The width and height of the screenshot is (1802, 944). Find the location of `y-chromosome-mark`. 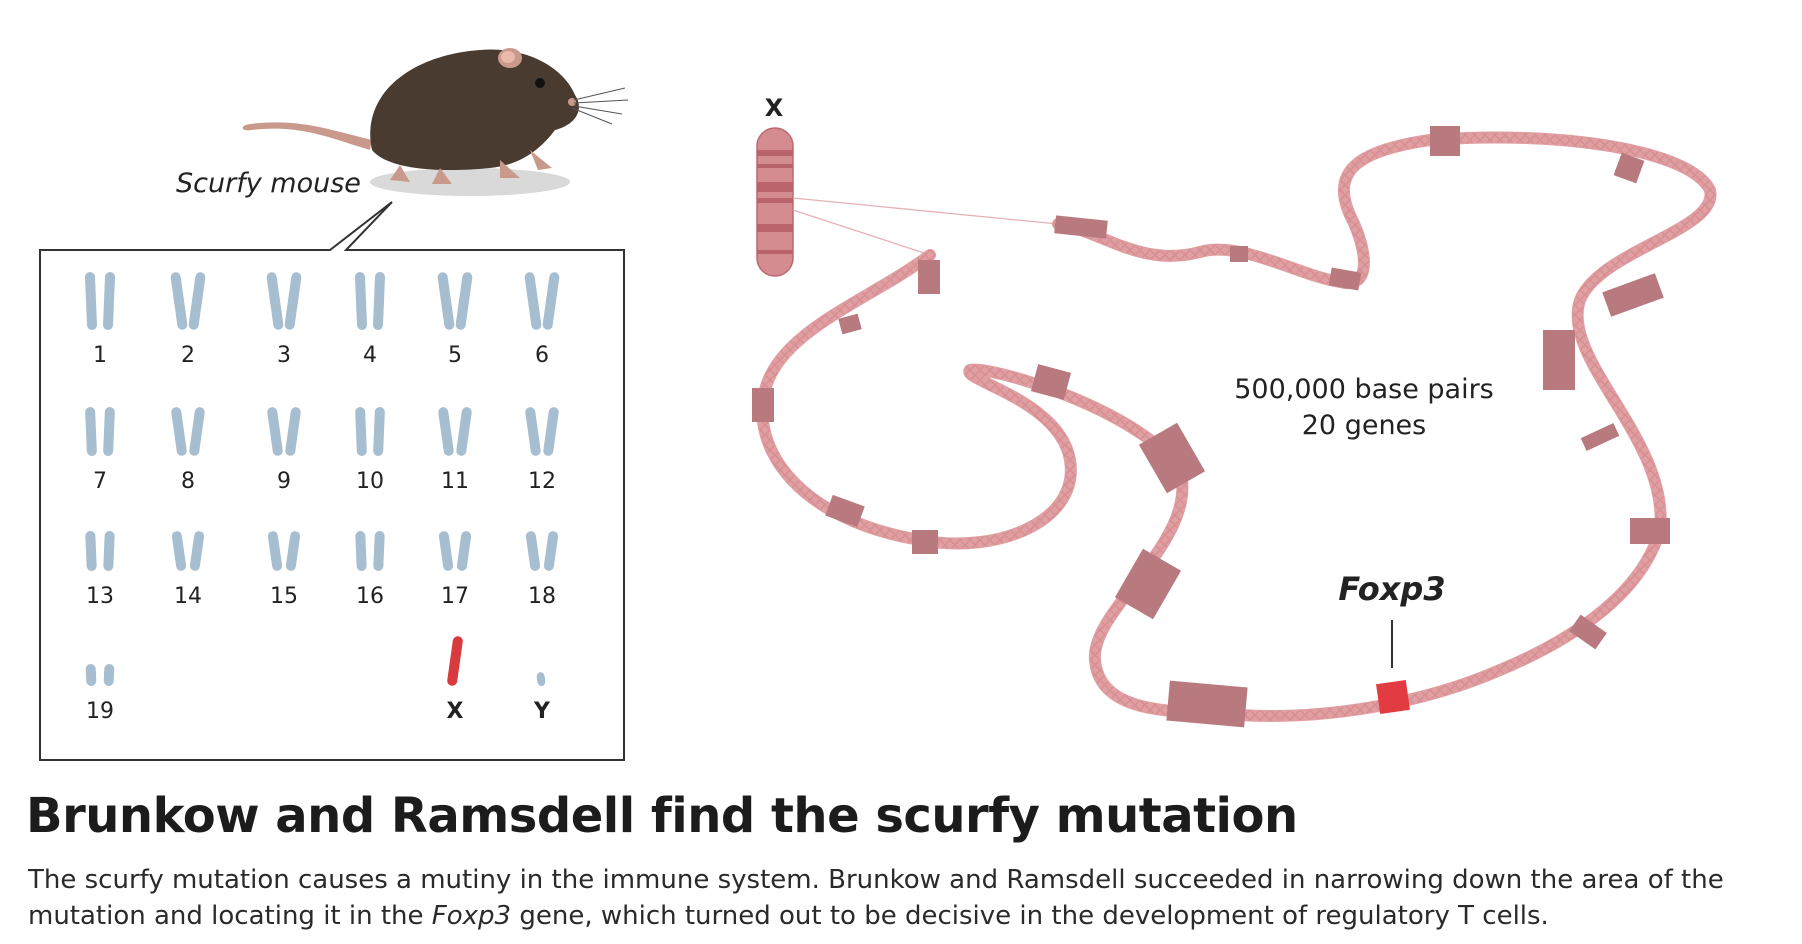

y-chromosome-mark is located at coordinates (541, 679).